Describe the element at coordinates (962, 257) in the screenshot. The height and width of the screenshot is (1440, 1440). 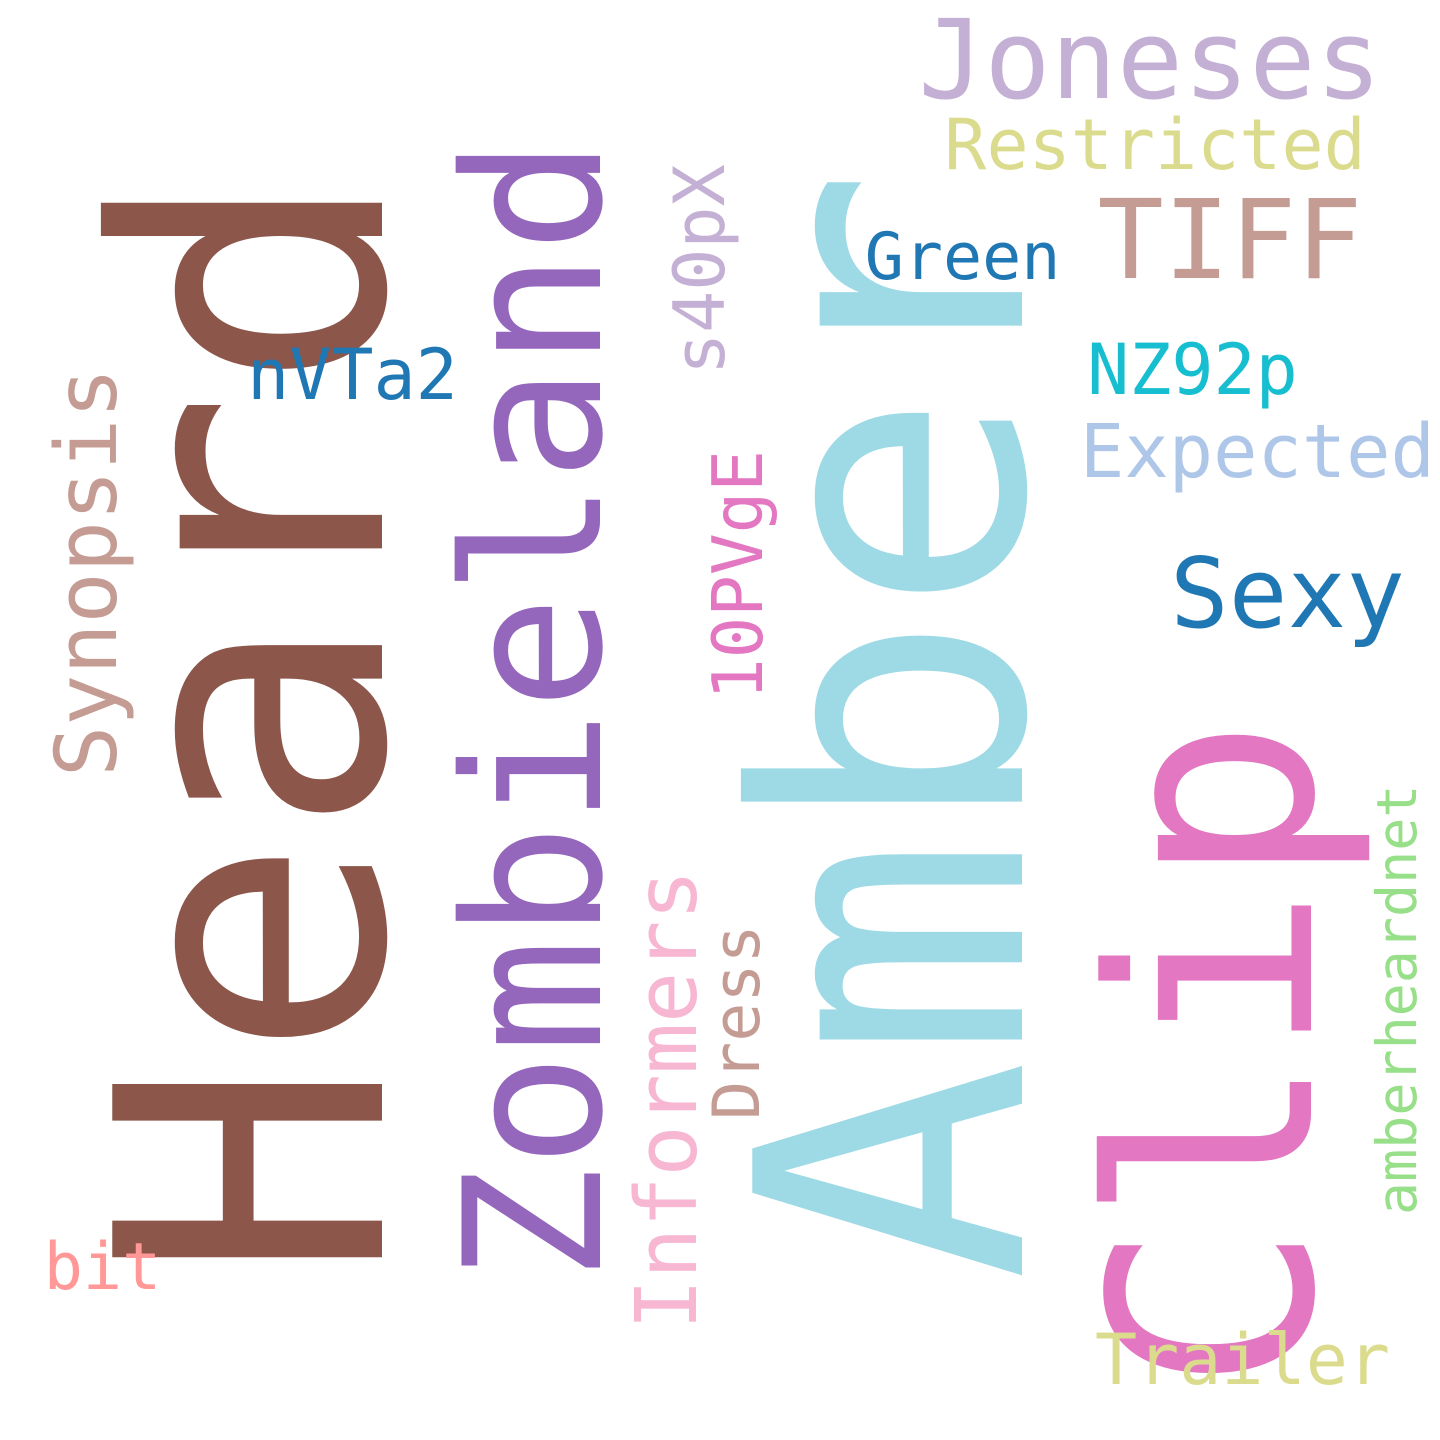
I see `word-green: Green` at that location.